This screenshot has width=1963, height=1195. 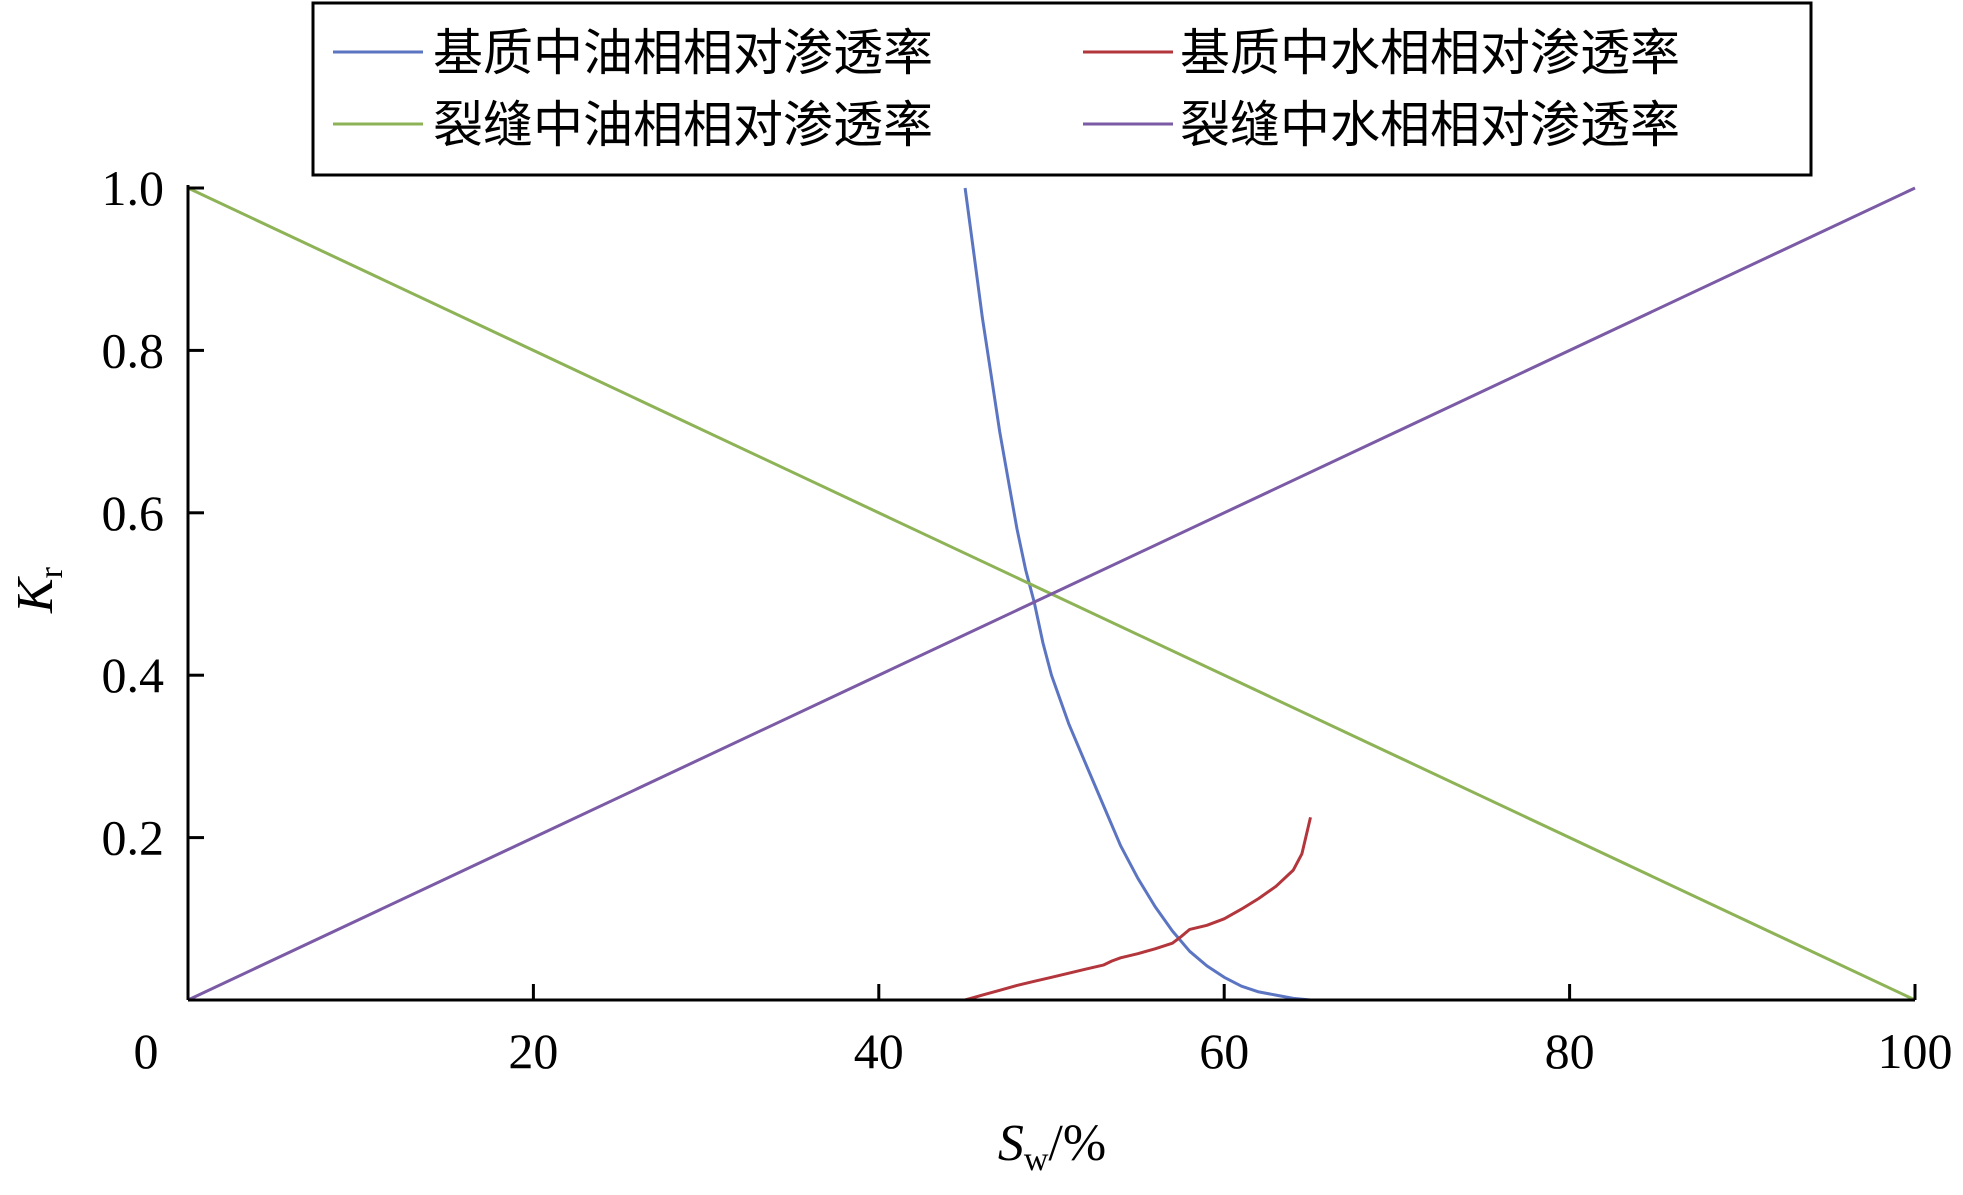 I want to click on x-axis-title-suffix: /%, so click(x=1077, y=1143).